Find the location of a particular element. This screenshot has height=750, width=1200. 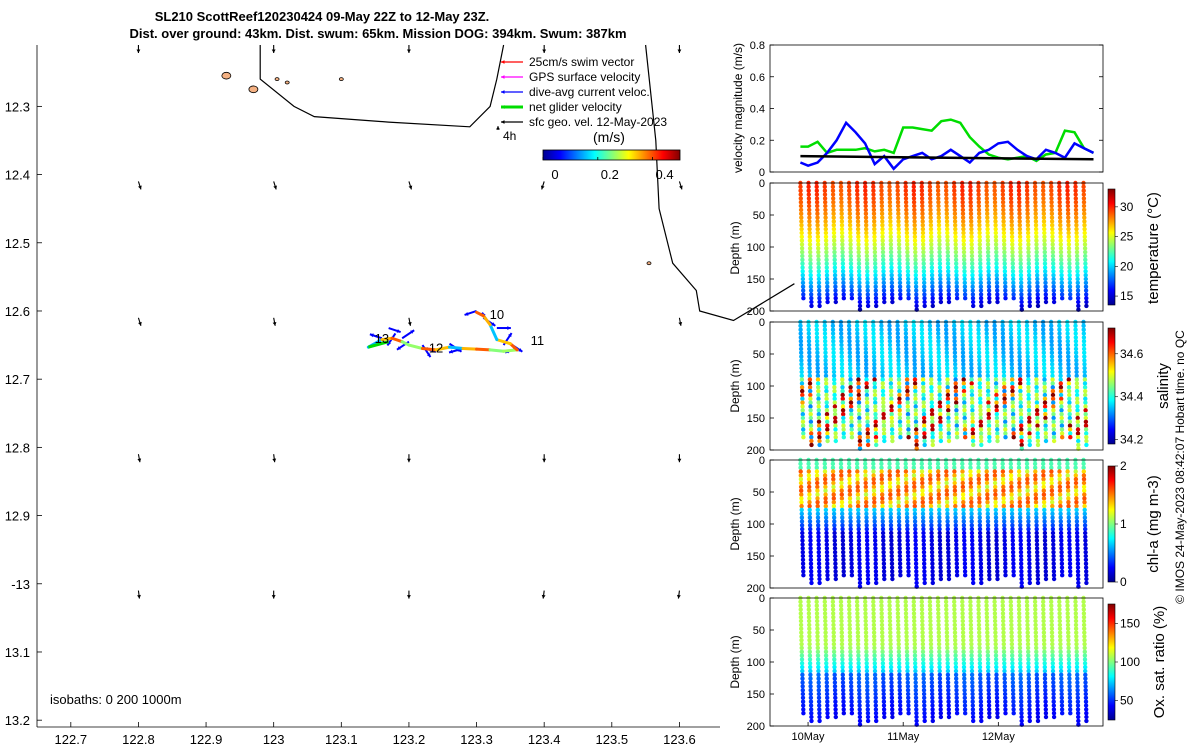

colorbar-tick-label: 0.2 is located at coordinates (610, 174).